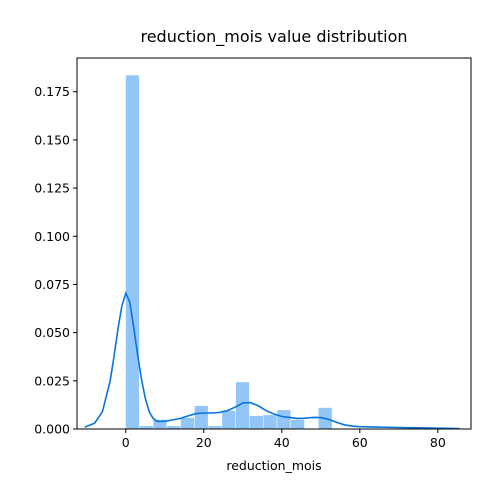 This screenshot has width=500, height=500. Describe the element at coordinates (360, 442) in the screenshot. I see `x-tick-label: 60` at that location.